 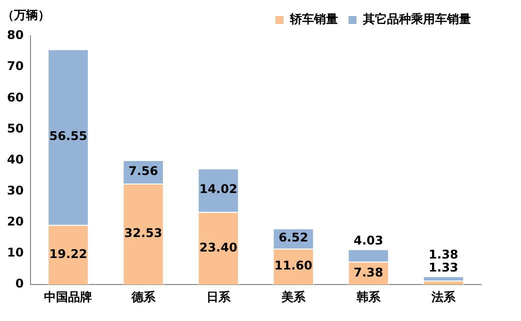 What do you see at coordinates (218, 247) in the screenshot?
I see `data-label: 23.40` at bounding box center [218, 247].